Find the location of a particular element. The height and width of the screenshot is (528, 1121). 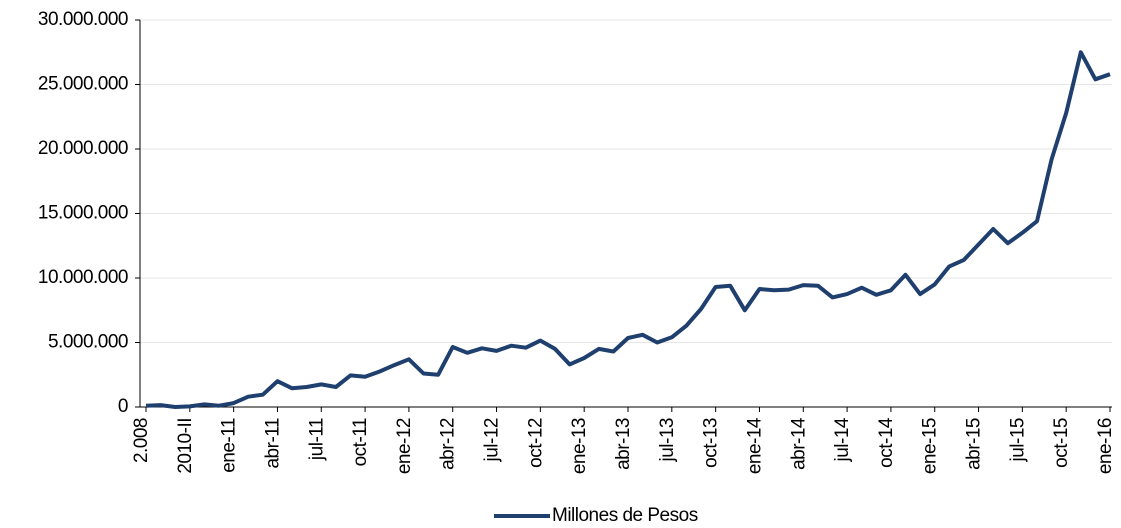

x-tick-label: oct-11 is located at coordinates (360, 442).